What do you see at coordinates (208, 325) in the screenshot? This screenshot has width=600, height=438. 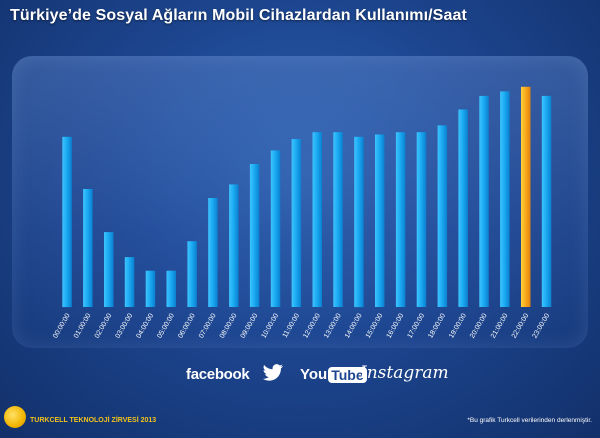 I see `x-tick-label: 07:00:00` at bounding box center [208, 325].